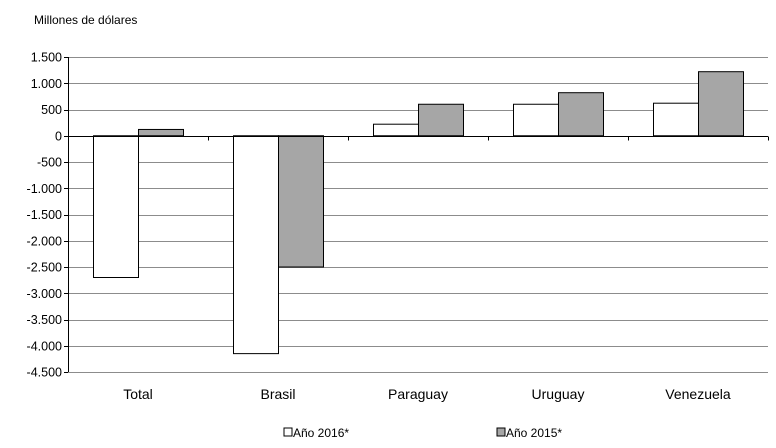 This screenshot has height=448, width=776. I want to click on x-tick-label: Paraguay, so click(418, 394).